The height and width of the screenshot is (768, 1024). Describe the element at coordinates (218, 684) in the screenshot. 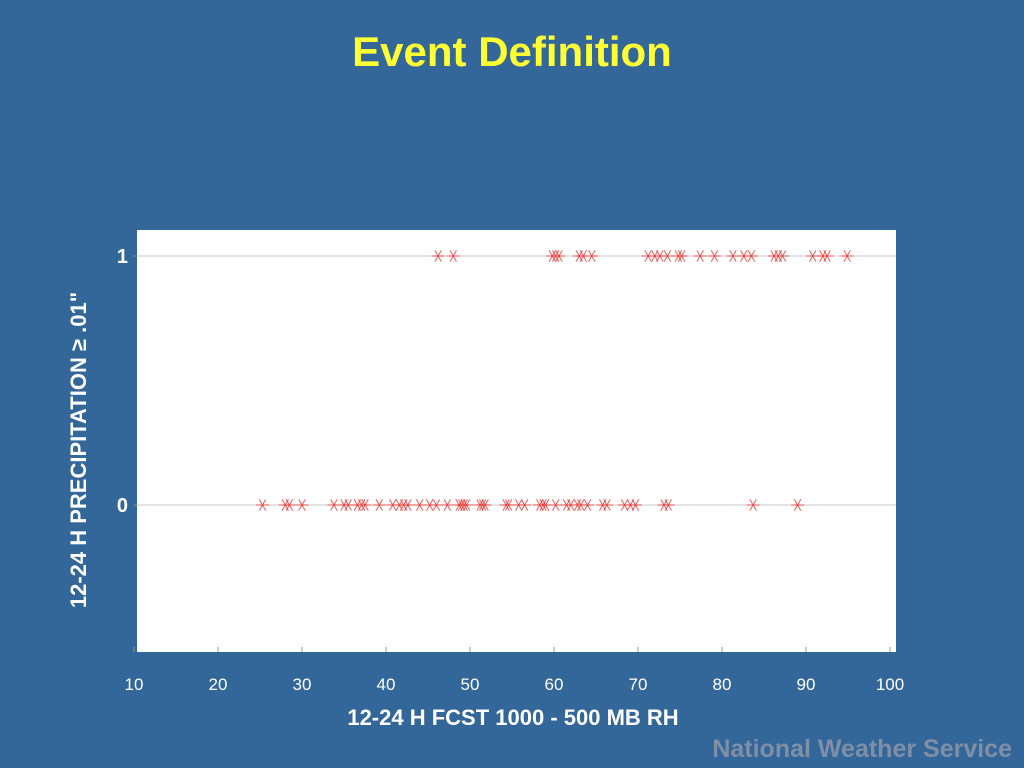

I see `x-tick-label: 20` at that location.